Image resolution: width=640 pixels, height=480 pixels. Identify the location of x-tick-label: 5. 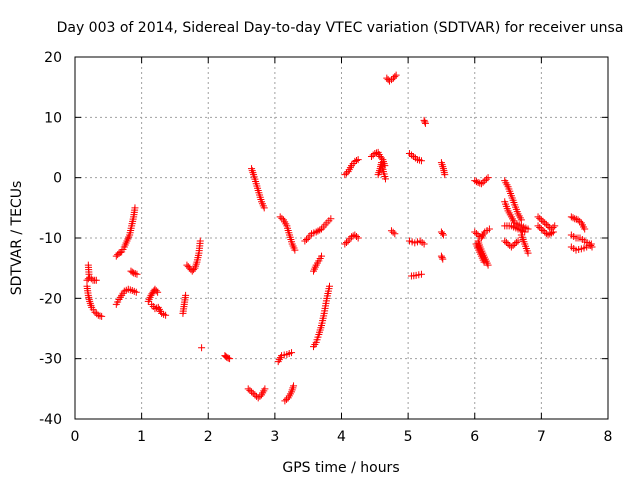
(408, 437).